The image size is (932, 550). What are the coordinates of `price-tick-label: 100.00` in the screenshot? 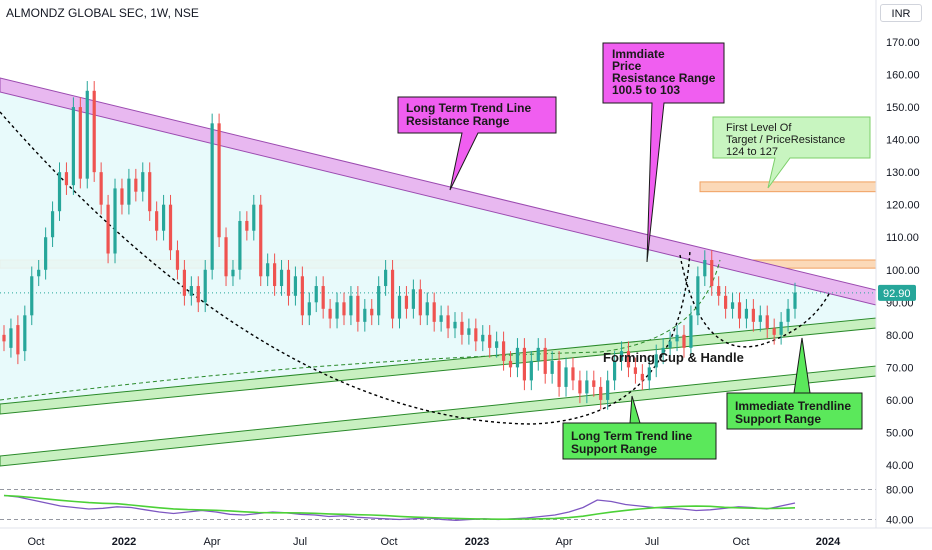 It's located at (903, 271).